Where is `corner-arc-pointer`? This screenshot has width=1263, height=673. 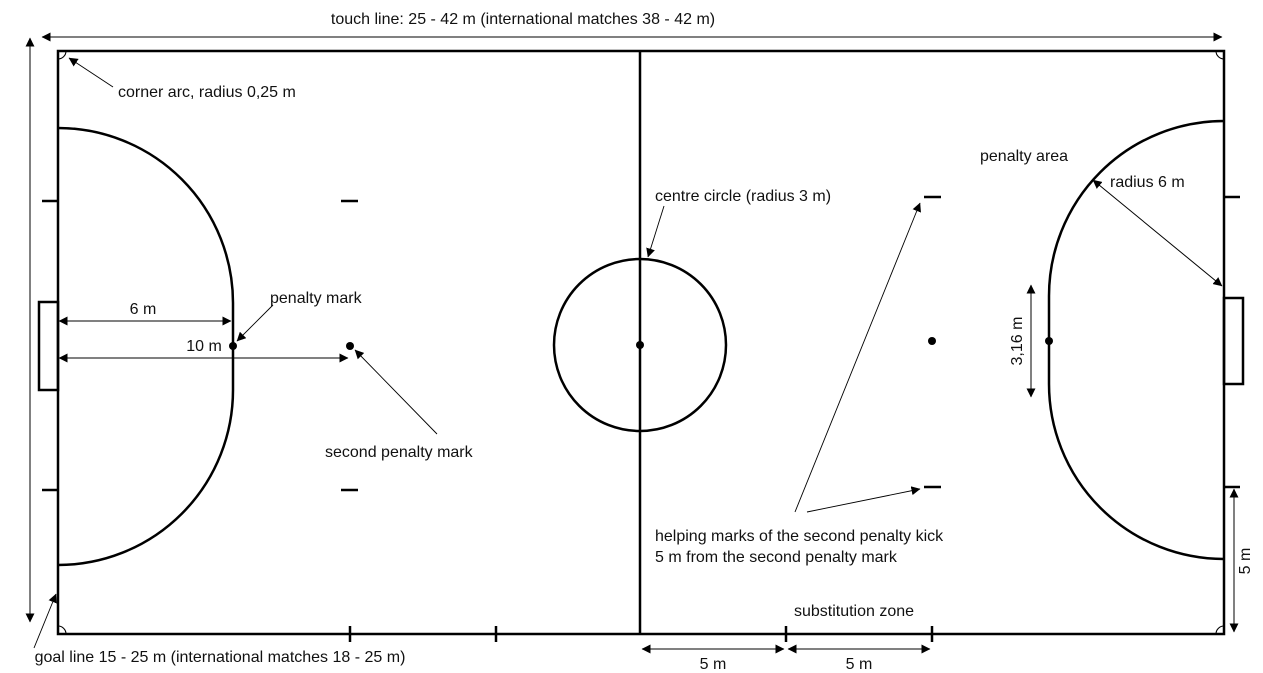 corner-arc-pointer is located at coordinates (91, 72).